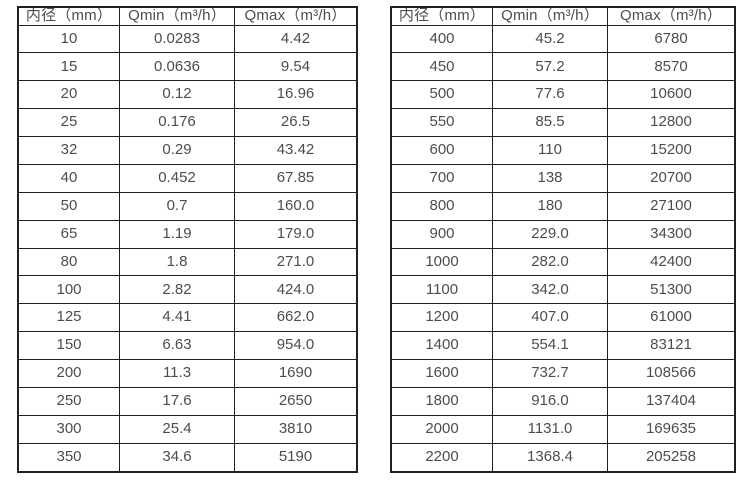 This screenshot has width=750, height=483. I want to click on table-row: 600 110 15200, so click(563, 150).